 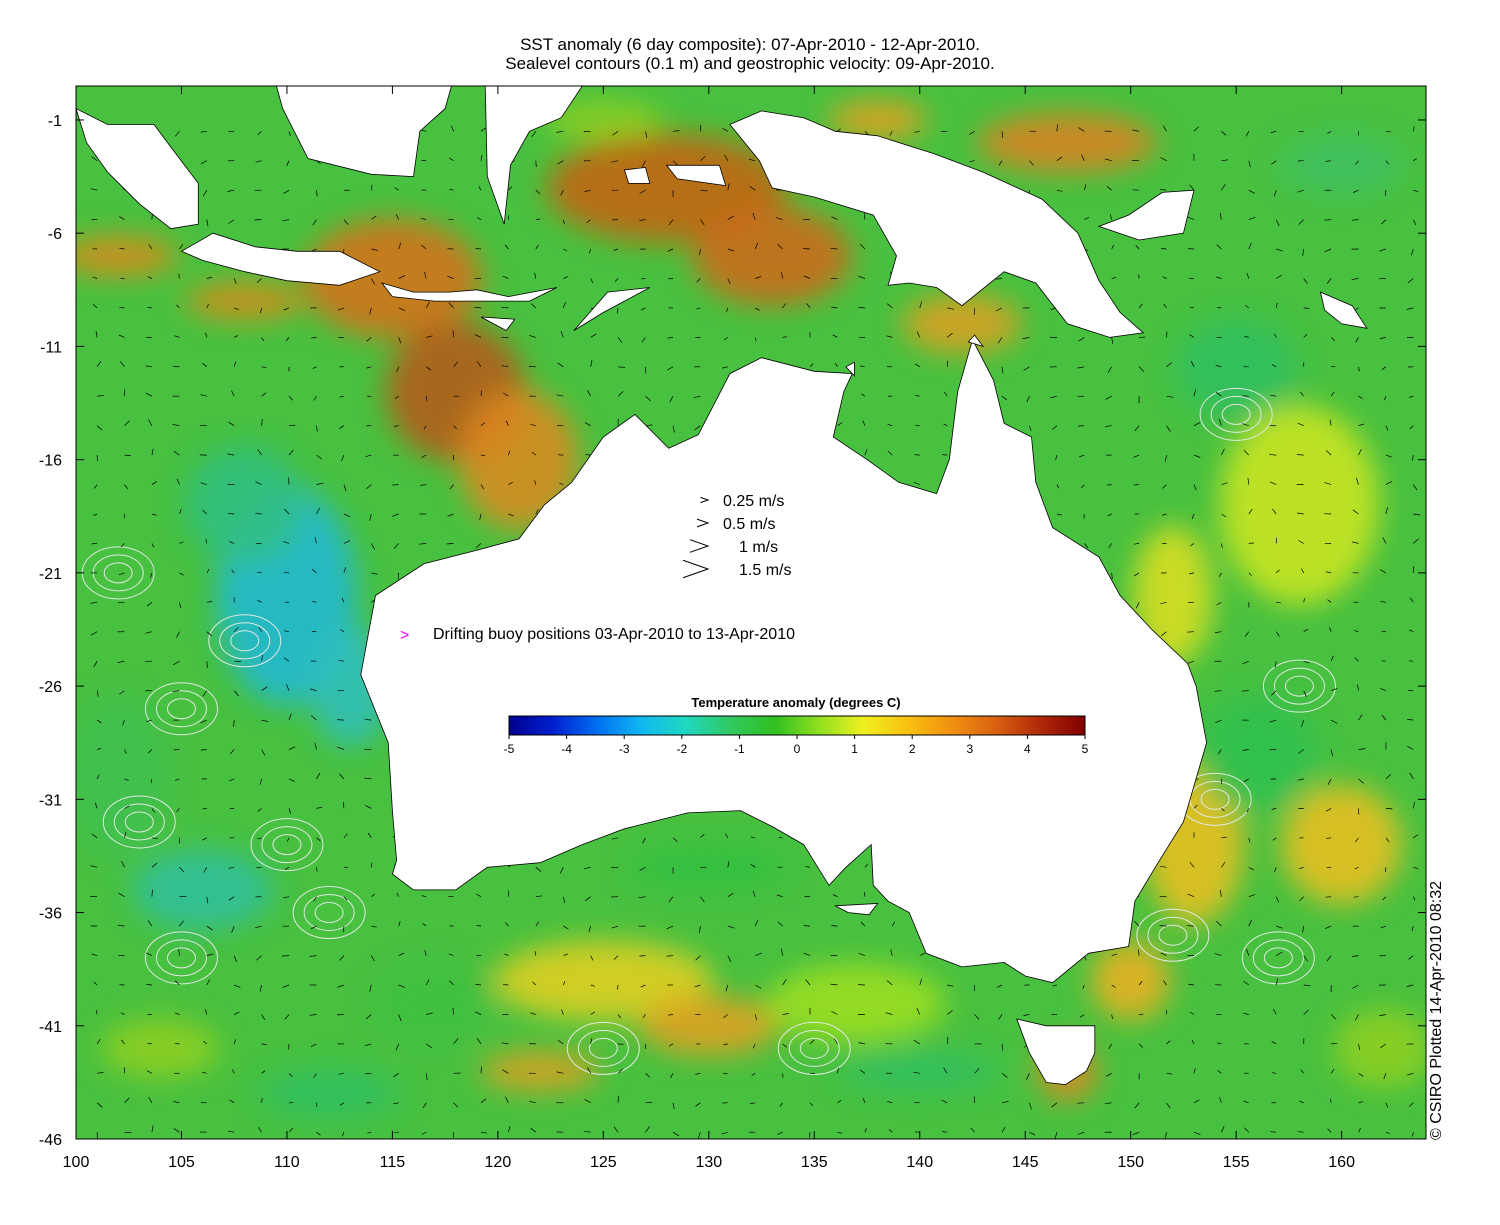 What do you see at coordinates (280, 259) in the screenshot?
I see `java` at bounding box center [280, 259].